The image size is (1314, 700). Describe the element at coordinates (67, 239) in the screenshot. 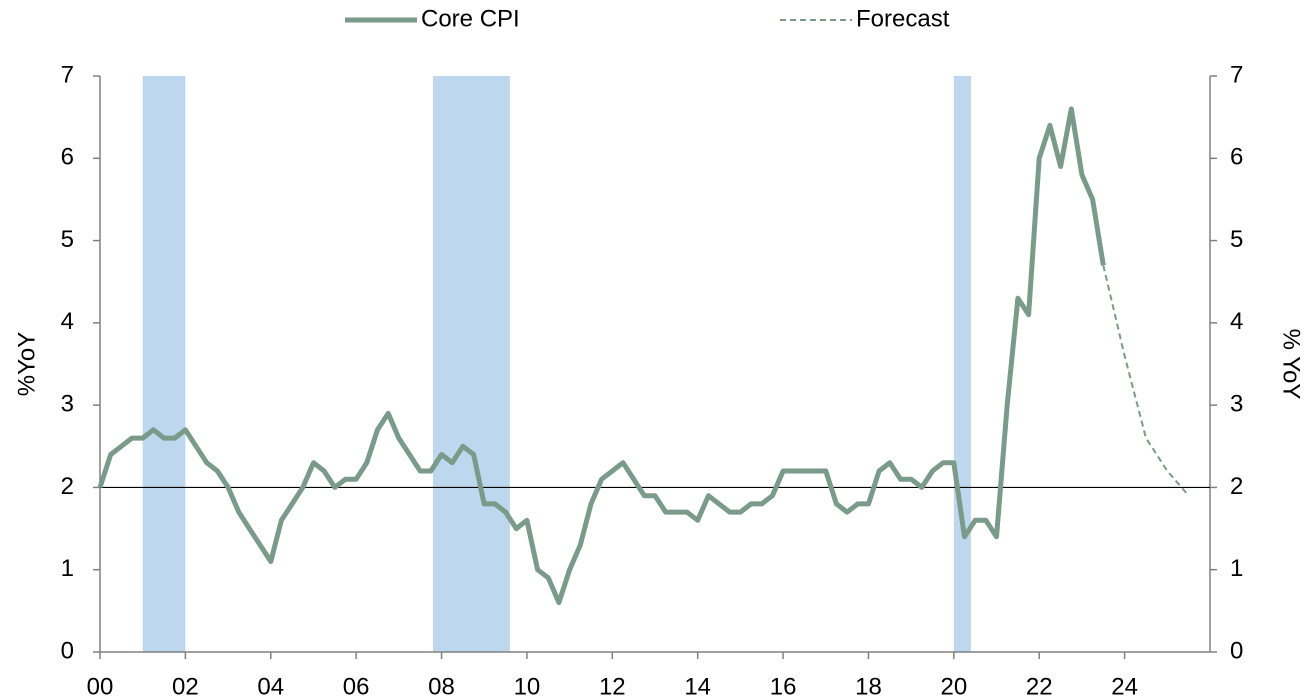

I see `y-tick-label: 5` at that location.